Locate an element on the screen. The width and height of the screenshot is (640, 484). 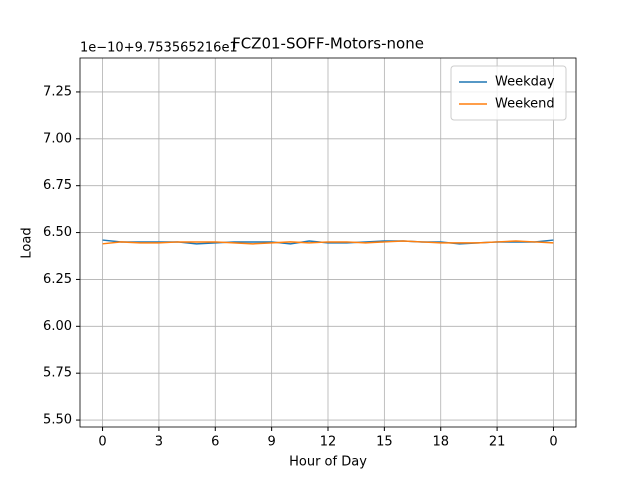
x-axis-label: Hour of Day is located at coordinates (328, 462).